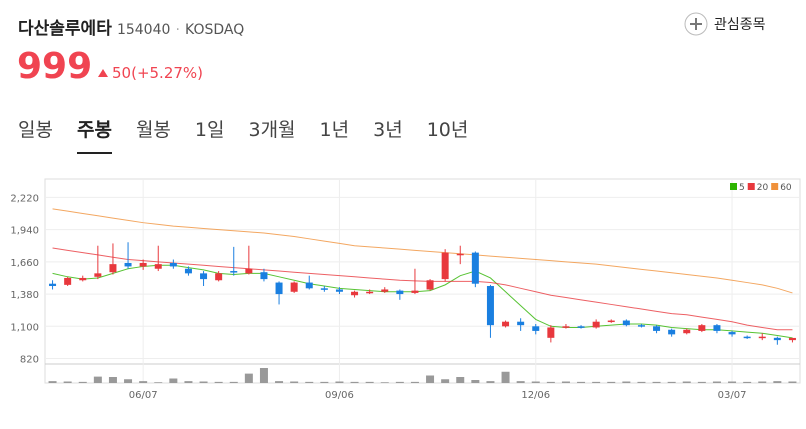 The image size is (806, 429). I want to click on tab: 3개월, so click(272, 130).